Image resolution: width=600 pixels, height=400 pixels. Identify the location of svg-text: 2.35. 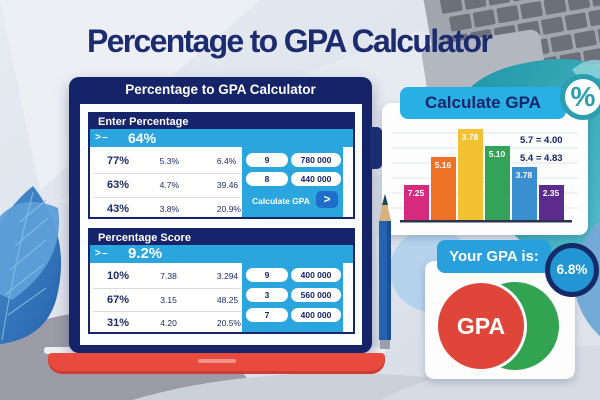
(551, 193).